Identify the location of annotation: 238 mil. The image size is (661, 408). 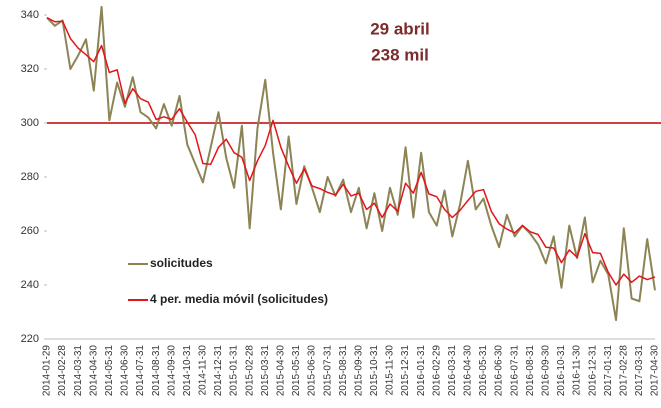
(400, 54).